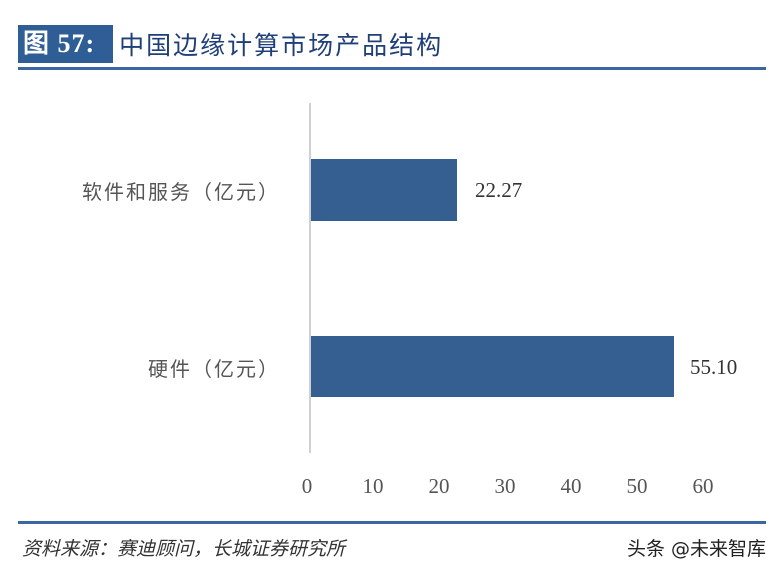  I want to click on watermark: 头条 @未来智库, so click(696, 549).